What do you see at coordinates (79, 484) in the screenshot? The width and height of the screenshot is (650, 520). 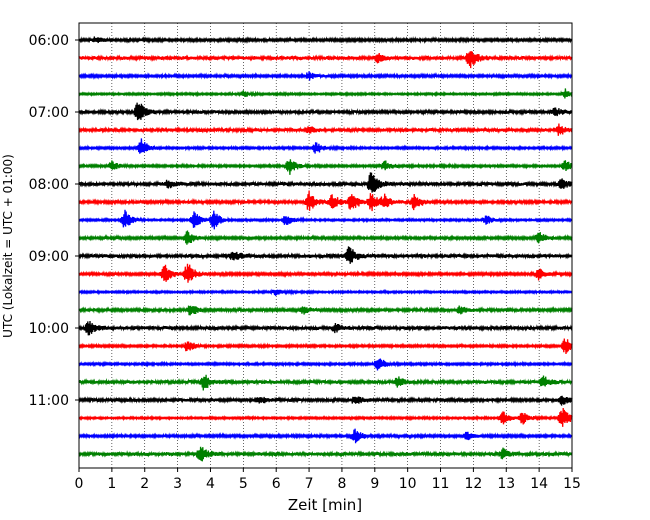 I see `x-tick-label: 0` at bounding box center [79, 484].